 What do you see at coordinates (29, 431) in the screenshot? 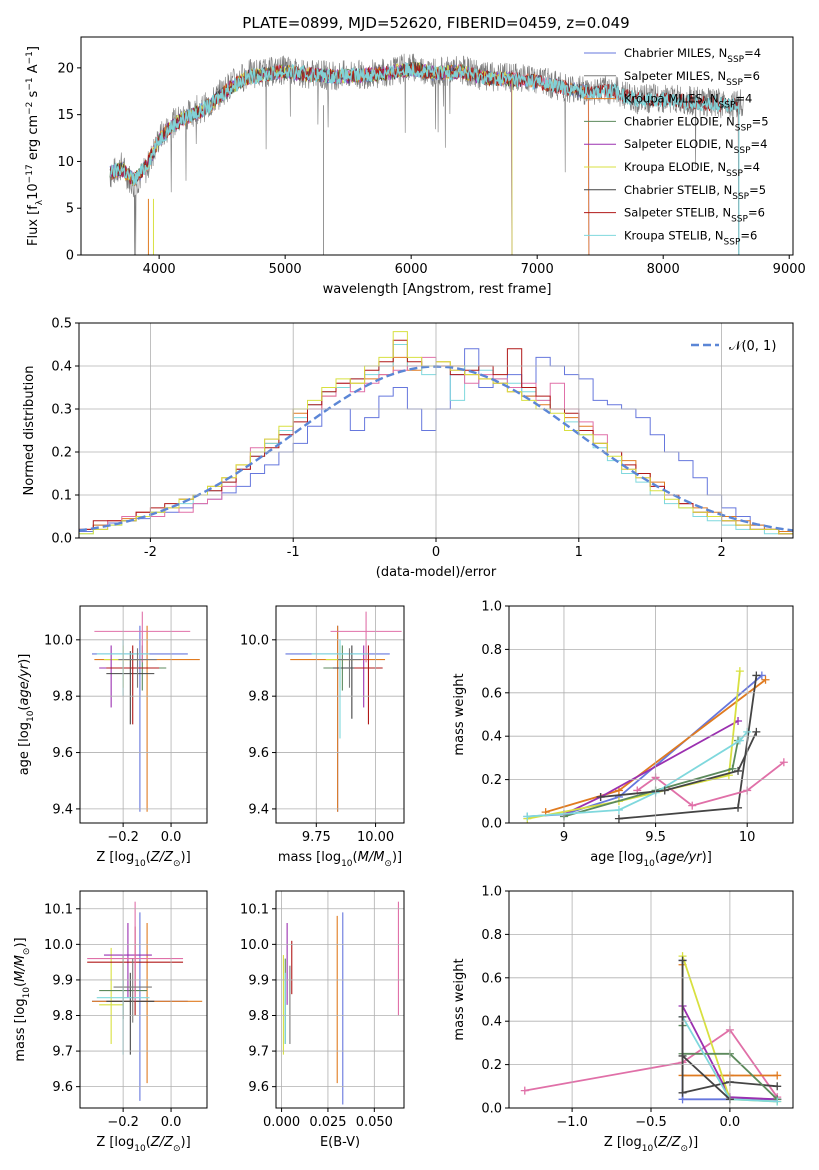
I see `y-axis-label: Normed distribution` at bounding box center [29, 431].